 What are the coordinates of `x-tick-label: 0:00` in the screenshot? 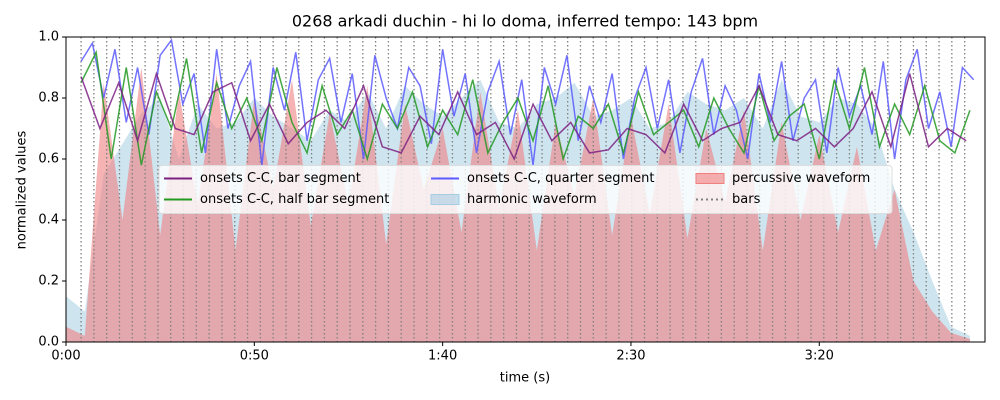 It's located at (65, 356).